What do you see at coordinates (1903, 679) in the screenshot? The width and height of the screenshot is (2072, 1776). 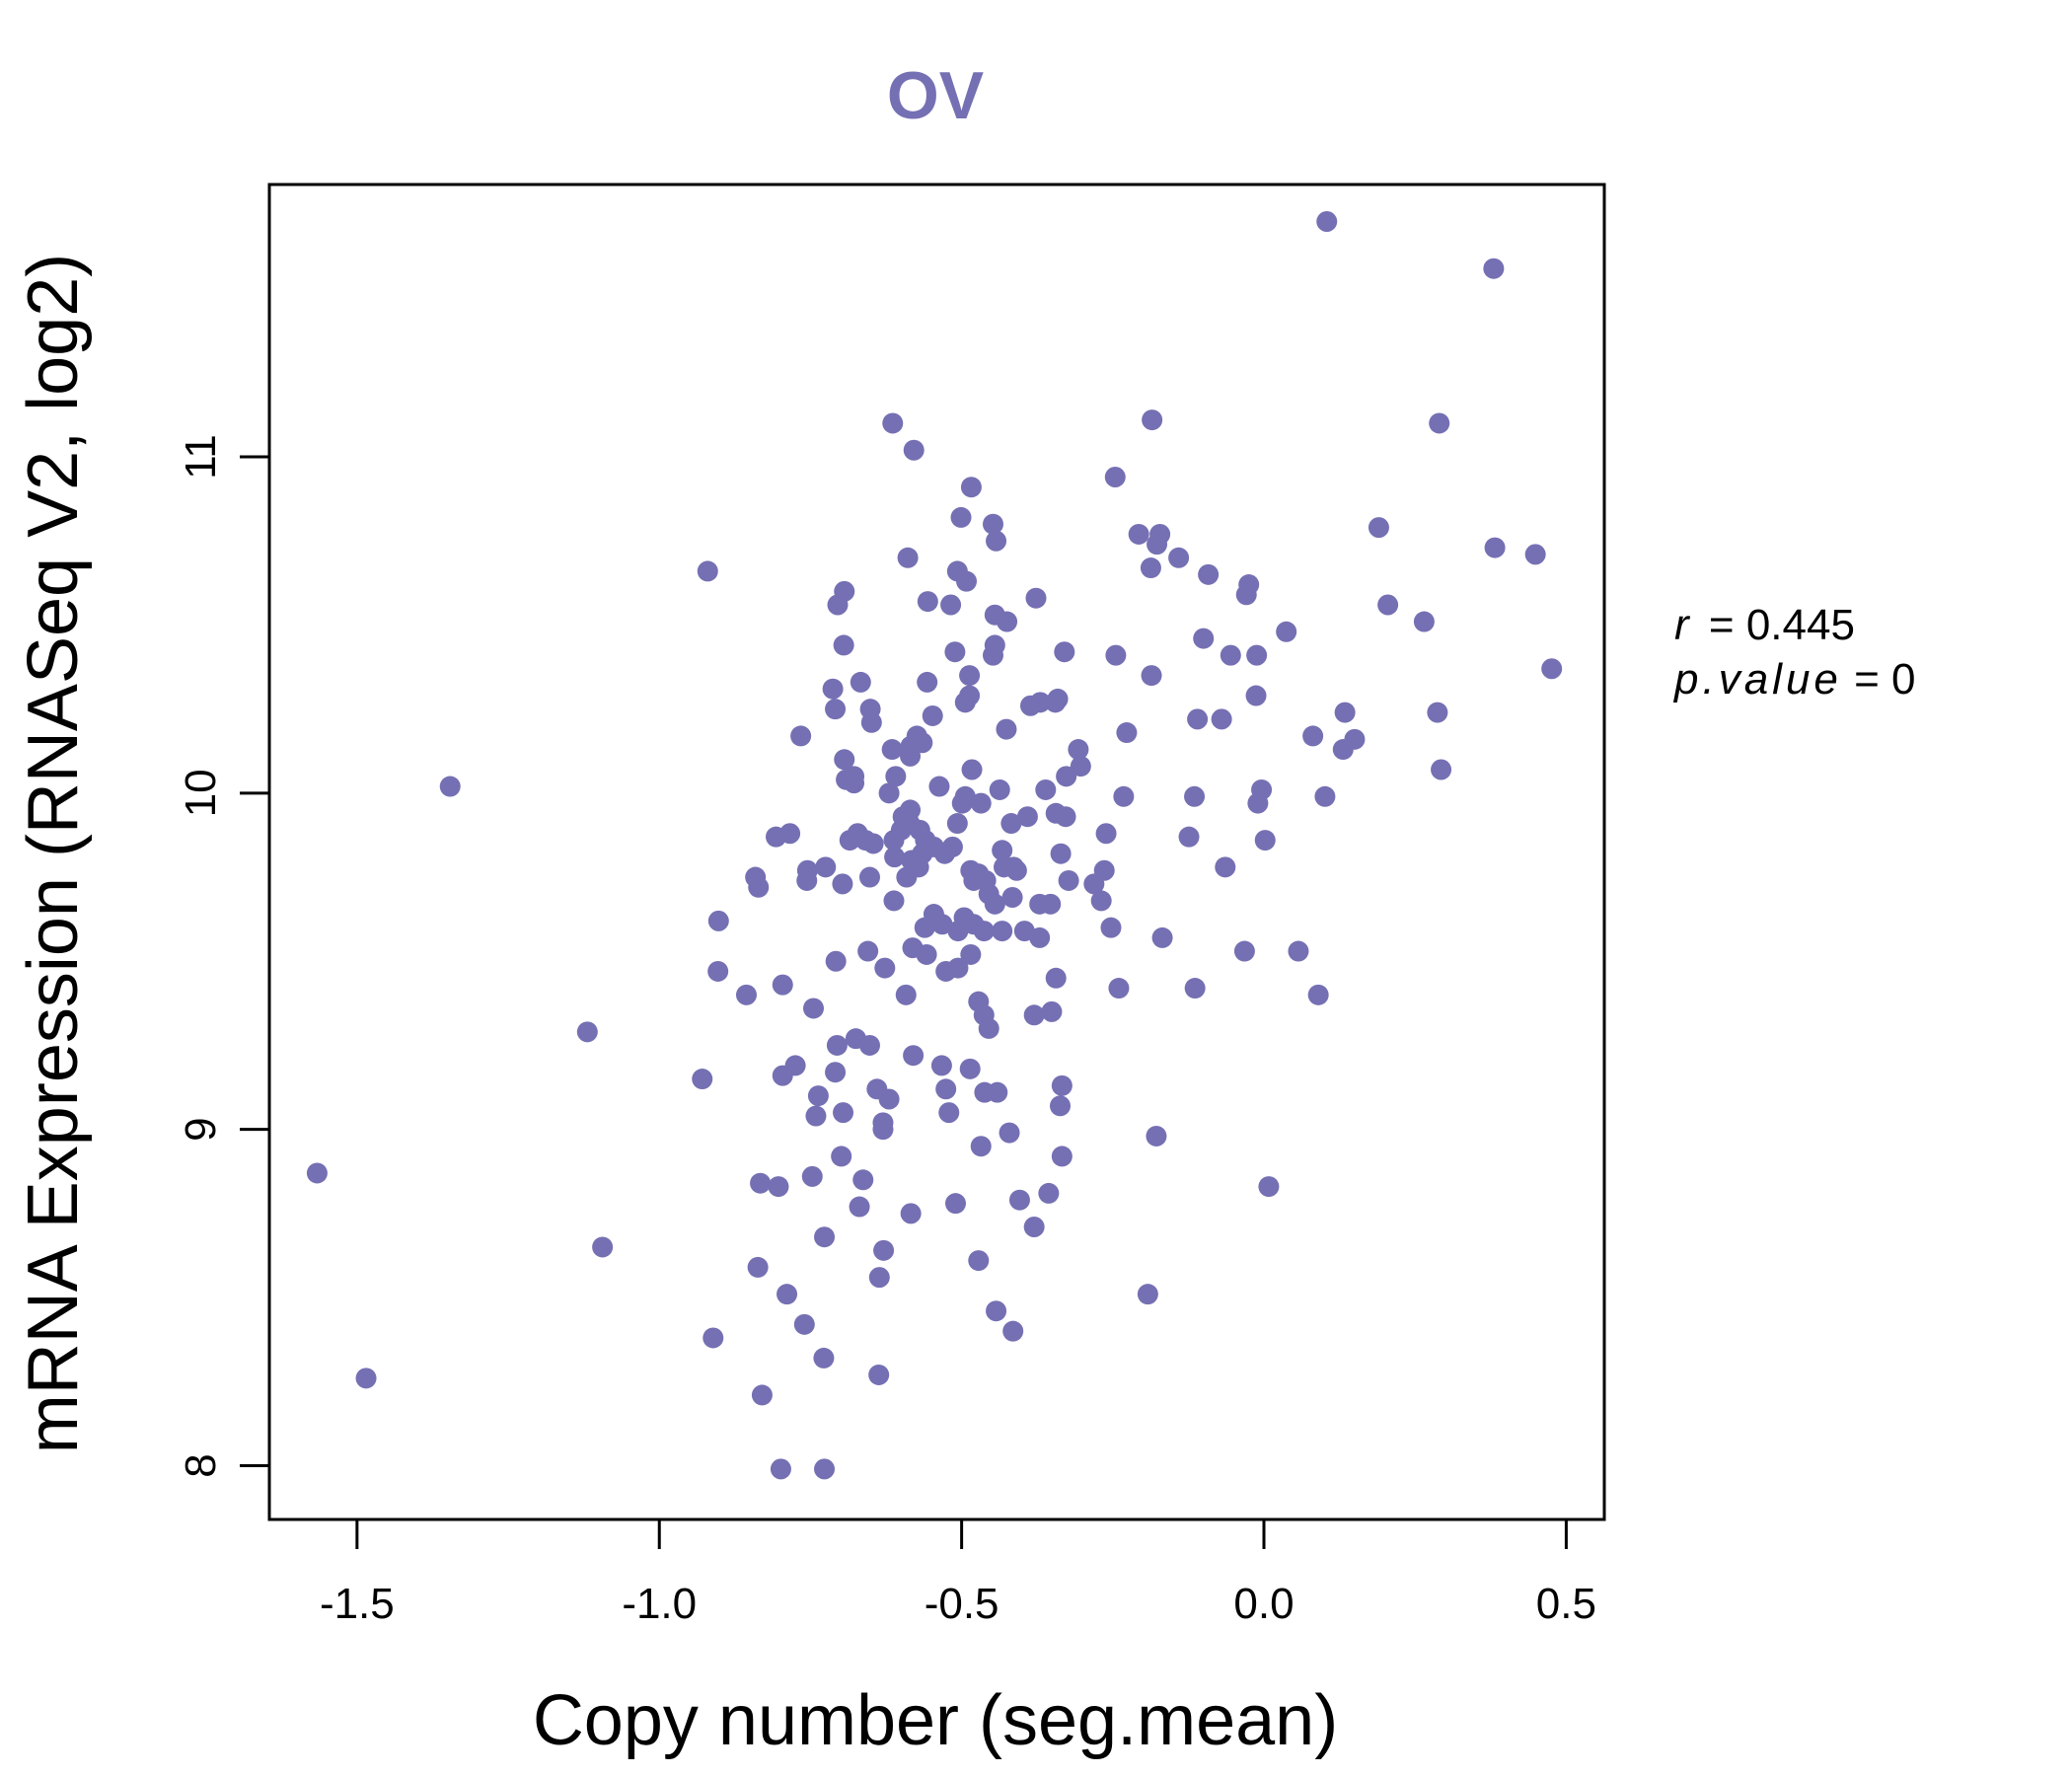 I see `p-value: 0` at bounding box center [1903, 679].